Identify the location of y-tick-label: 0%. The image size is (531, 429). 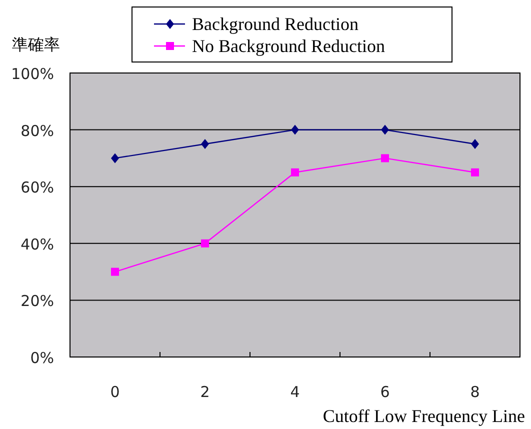
(42, 358).